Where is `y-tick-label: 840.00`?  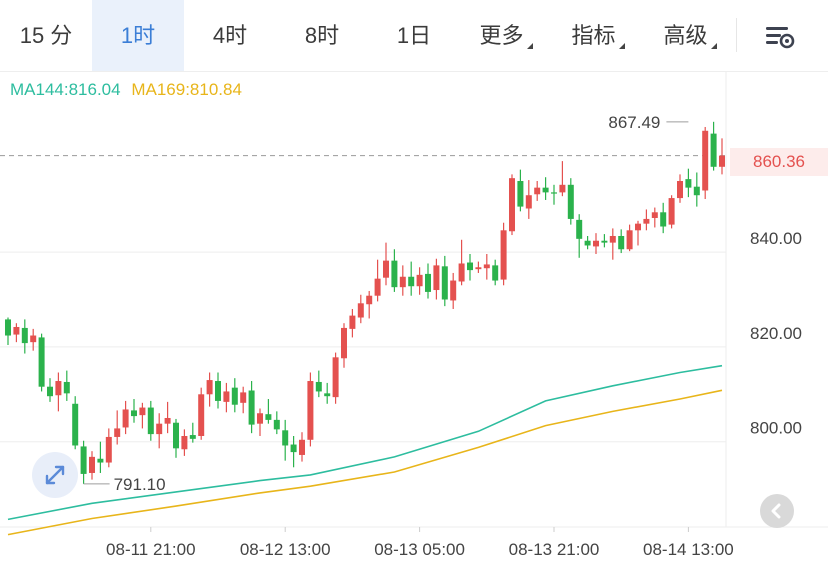
y-tick-label: 840.00 is located at coordinates (776, 238).